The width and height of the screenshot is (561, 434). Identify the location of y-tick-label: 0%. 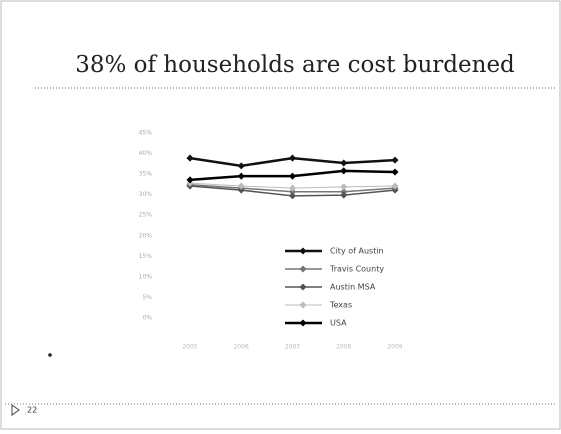
(147, 318).